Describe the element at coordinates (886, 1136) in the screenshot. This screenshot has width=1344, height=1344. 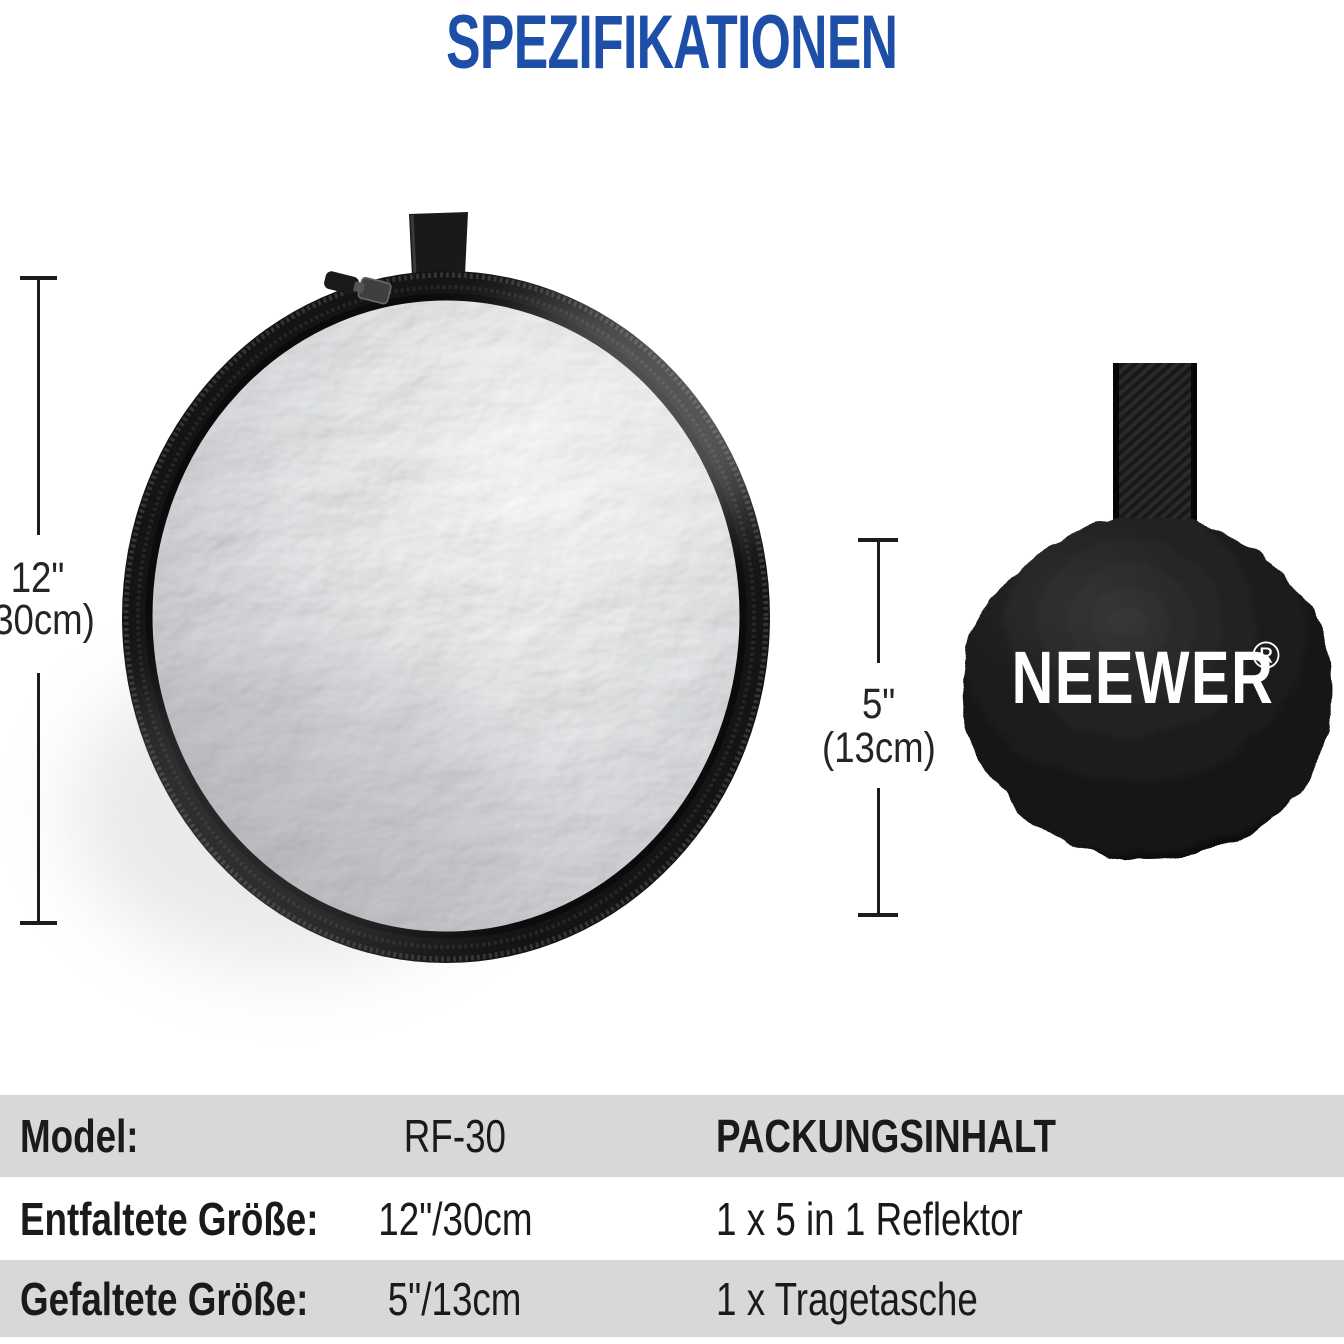
I see `row-right-column: PACKUNGSINHALT` at that location.